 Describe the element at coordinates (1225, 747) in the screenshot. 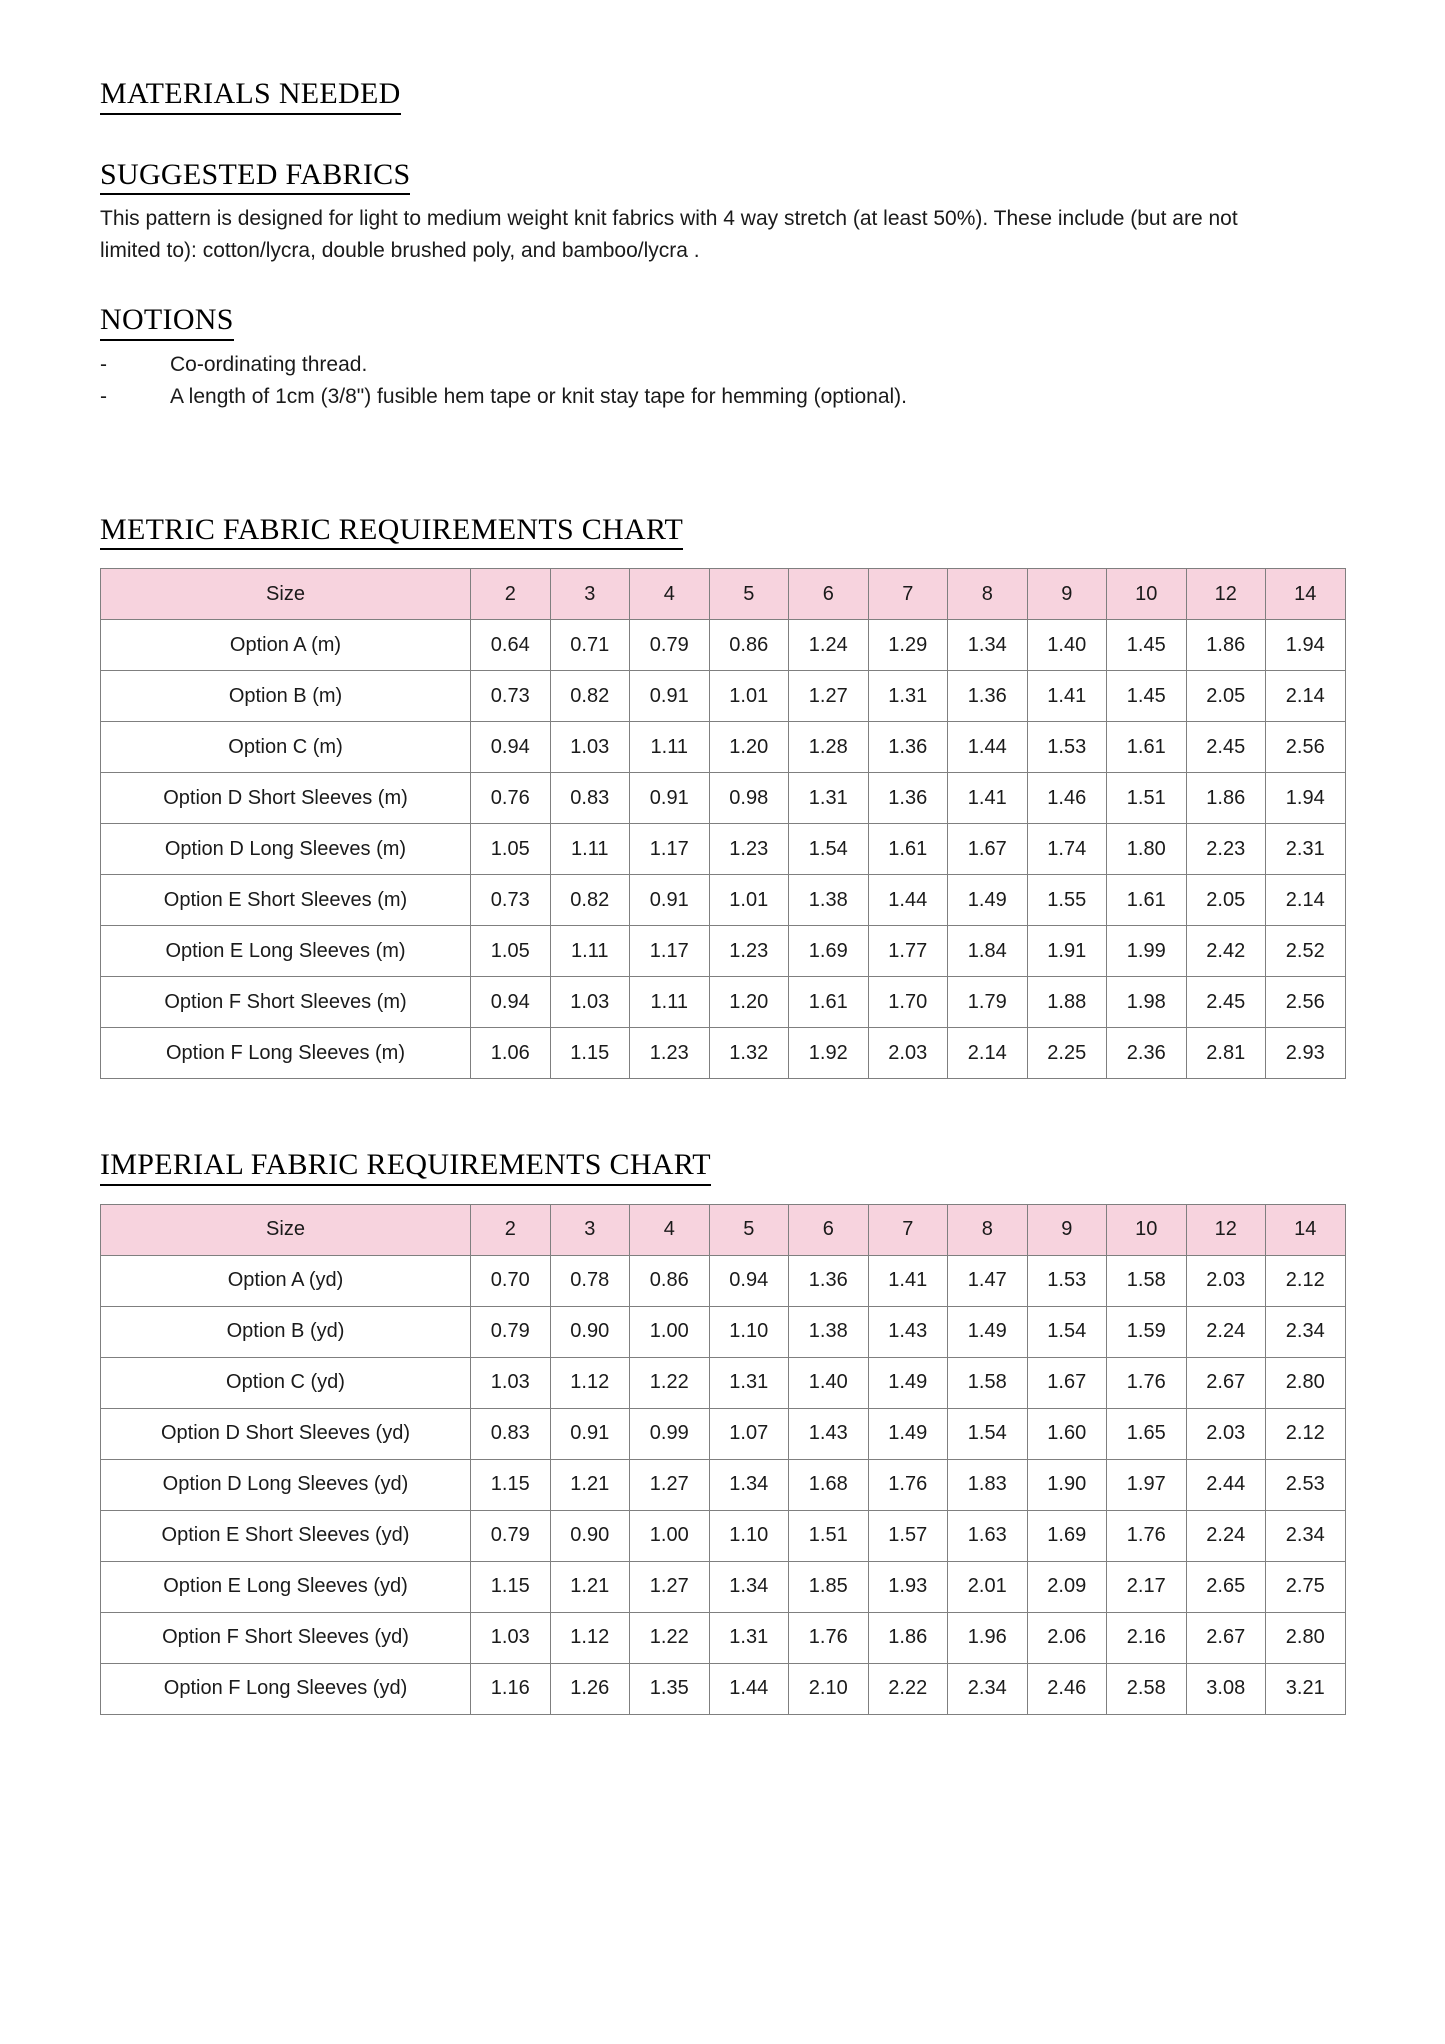

I see `table-cell: 2.45` at that location.